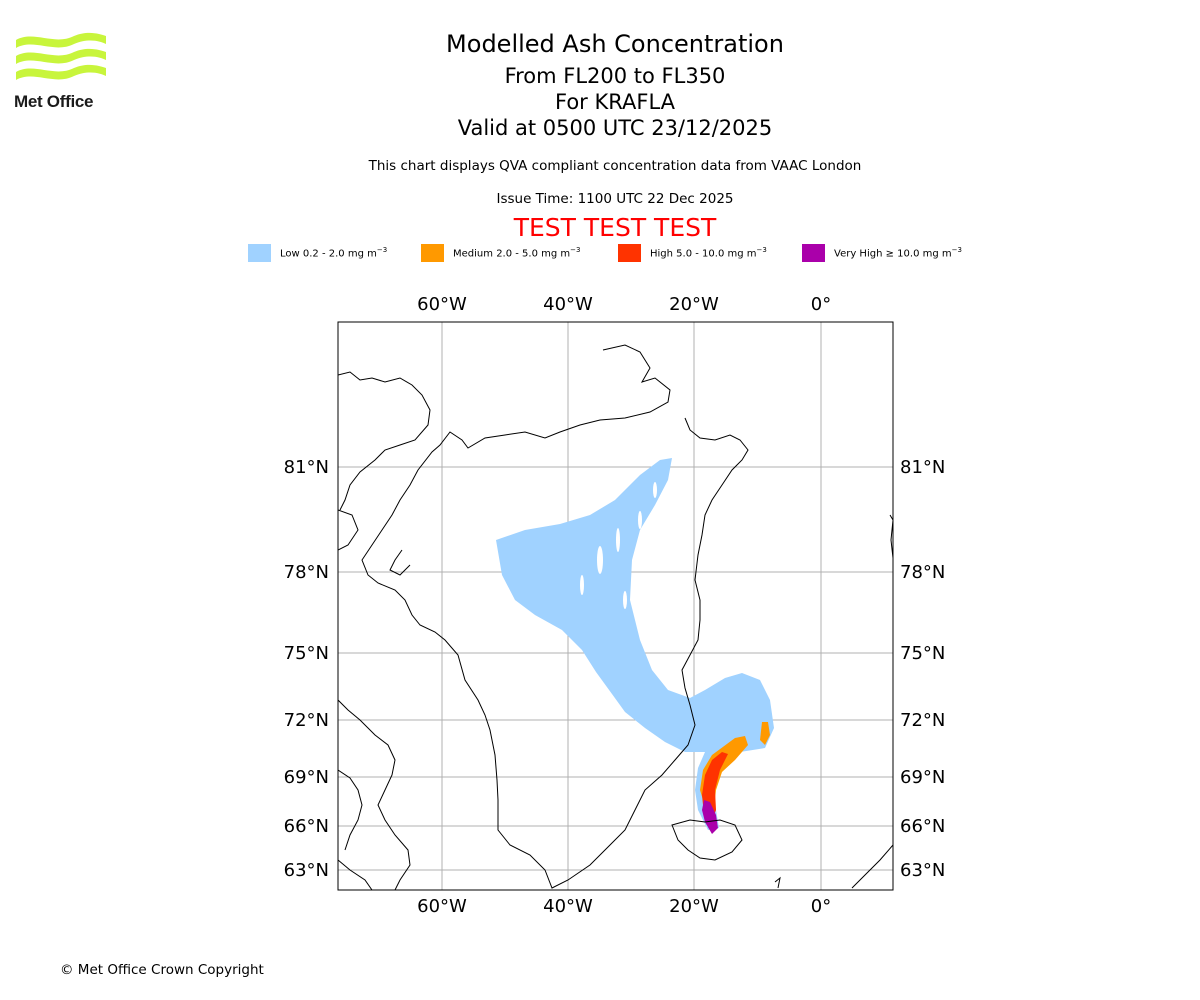  I want to click on lat-label-left: 75°N, so click(306, 653).